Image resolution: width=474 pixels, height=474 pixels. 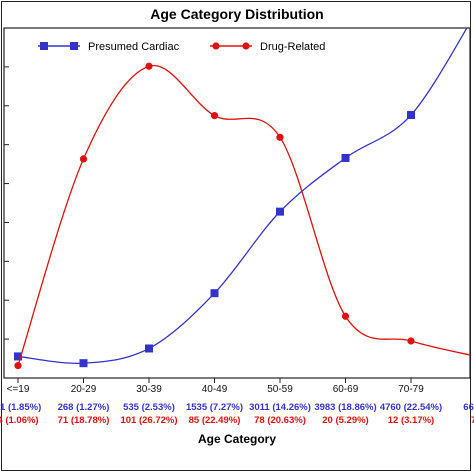 I want to click on data-label-presumed-cardiac: 3011 (14.26%), so click(x=280, y=407).